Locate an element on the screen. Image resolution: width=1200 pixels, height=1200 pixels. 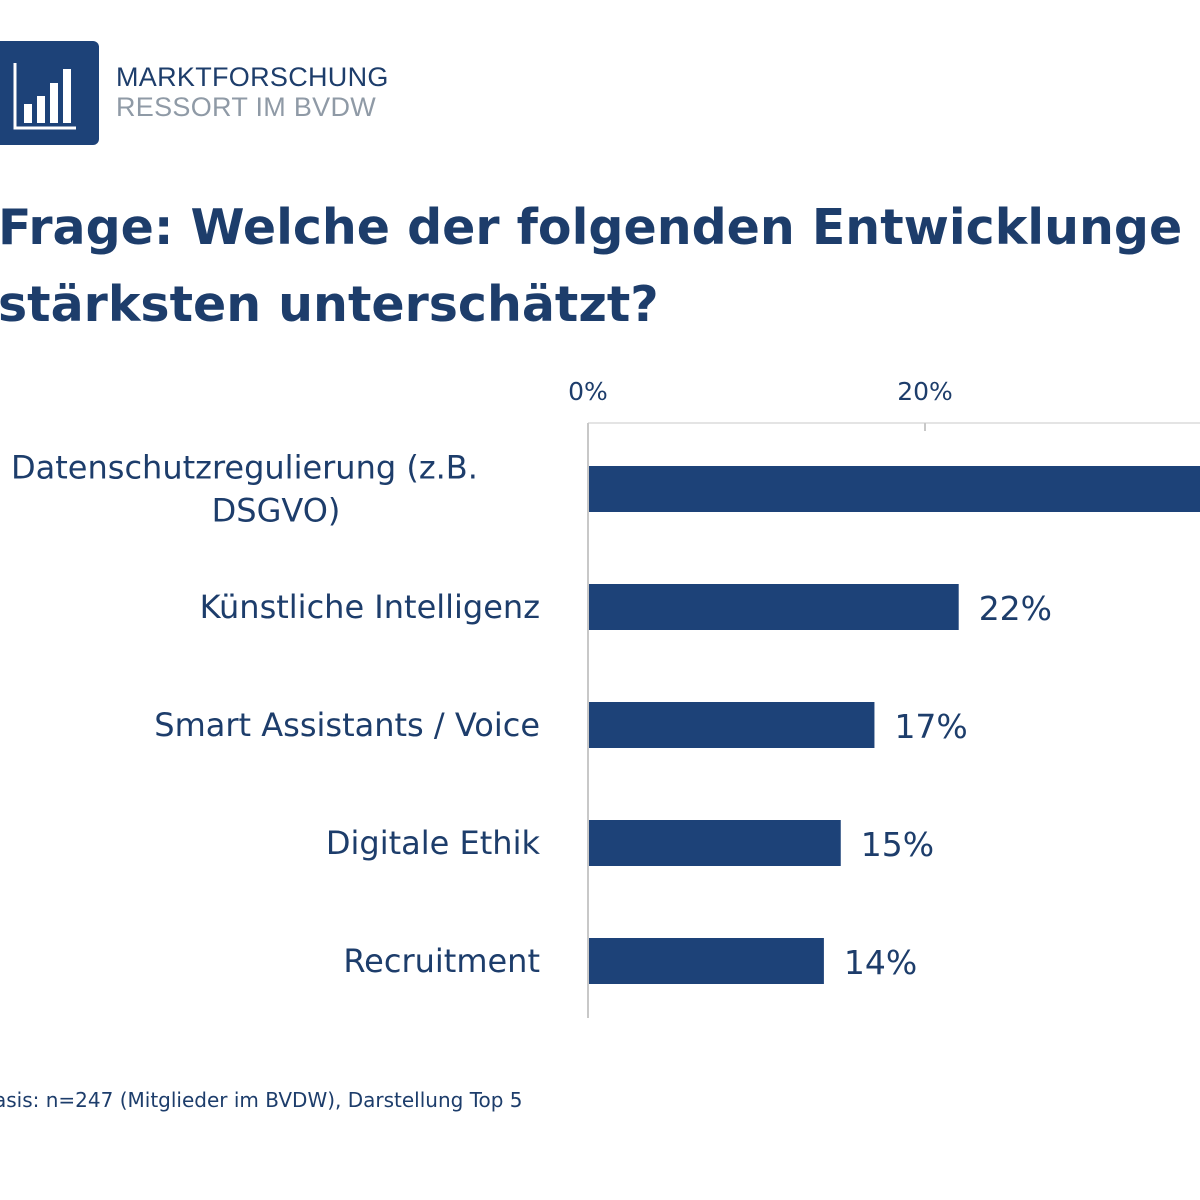
brand-name: MARKTFORSCHUNG is located at coordinates (252, 77).